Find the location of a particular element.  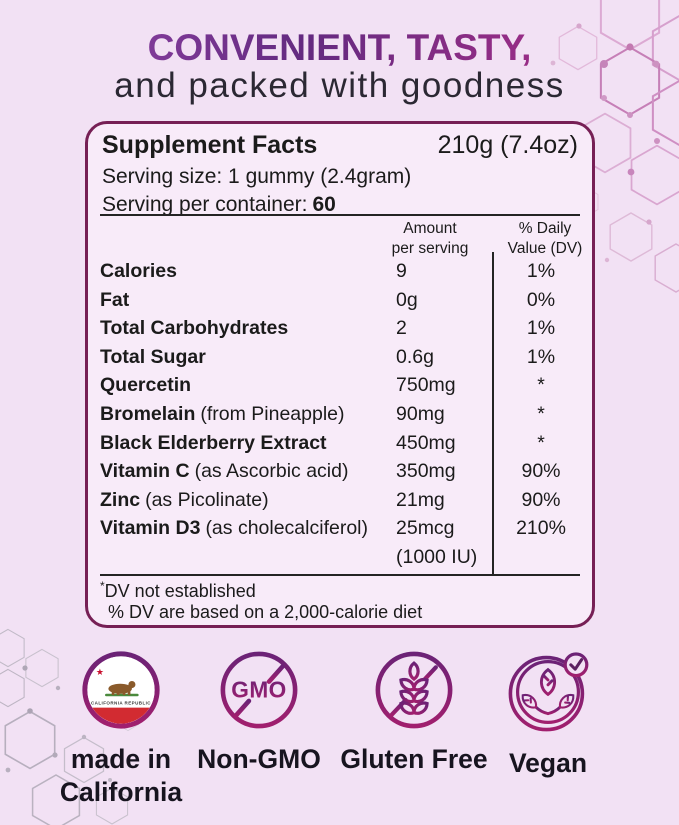

nutrient-row-black-elderberry: Black Elderberry Extract 450mg * is located at coordinates (340, 443).